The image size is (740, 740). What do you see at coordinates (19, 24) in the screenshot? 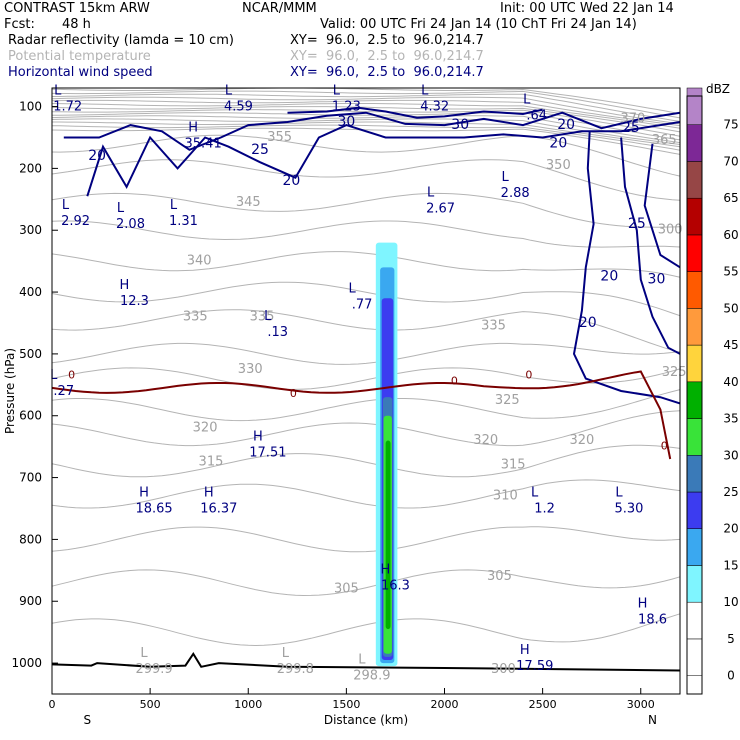
I see `forecast-label: Fcst:` at bounding box center [19, 24].